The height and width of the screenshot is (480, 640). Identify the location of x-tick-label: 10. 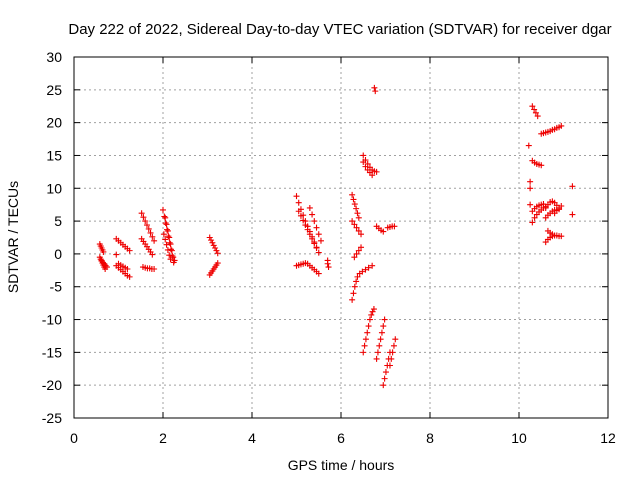
(519, 438).